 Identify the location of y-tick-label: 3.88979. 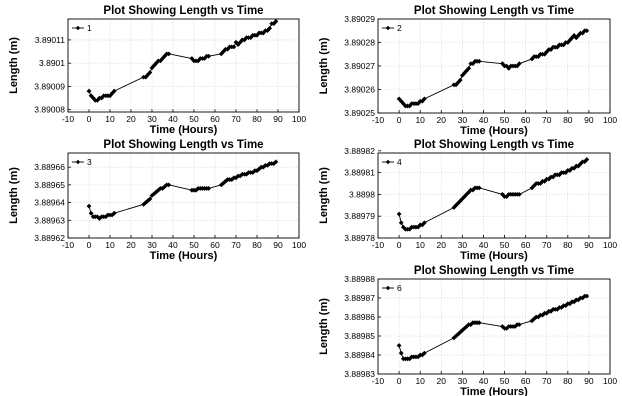
(359, 216).